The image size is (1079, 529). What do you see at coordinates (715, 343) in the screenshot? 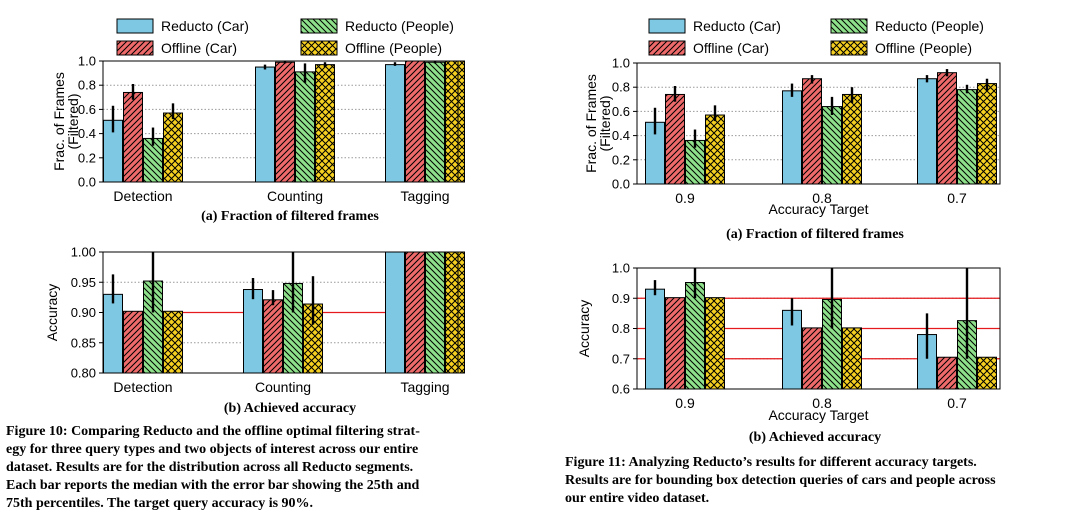
I see `bar-offline-people-0-9-hatch` at bounding box center [715, 343].